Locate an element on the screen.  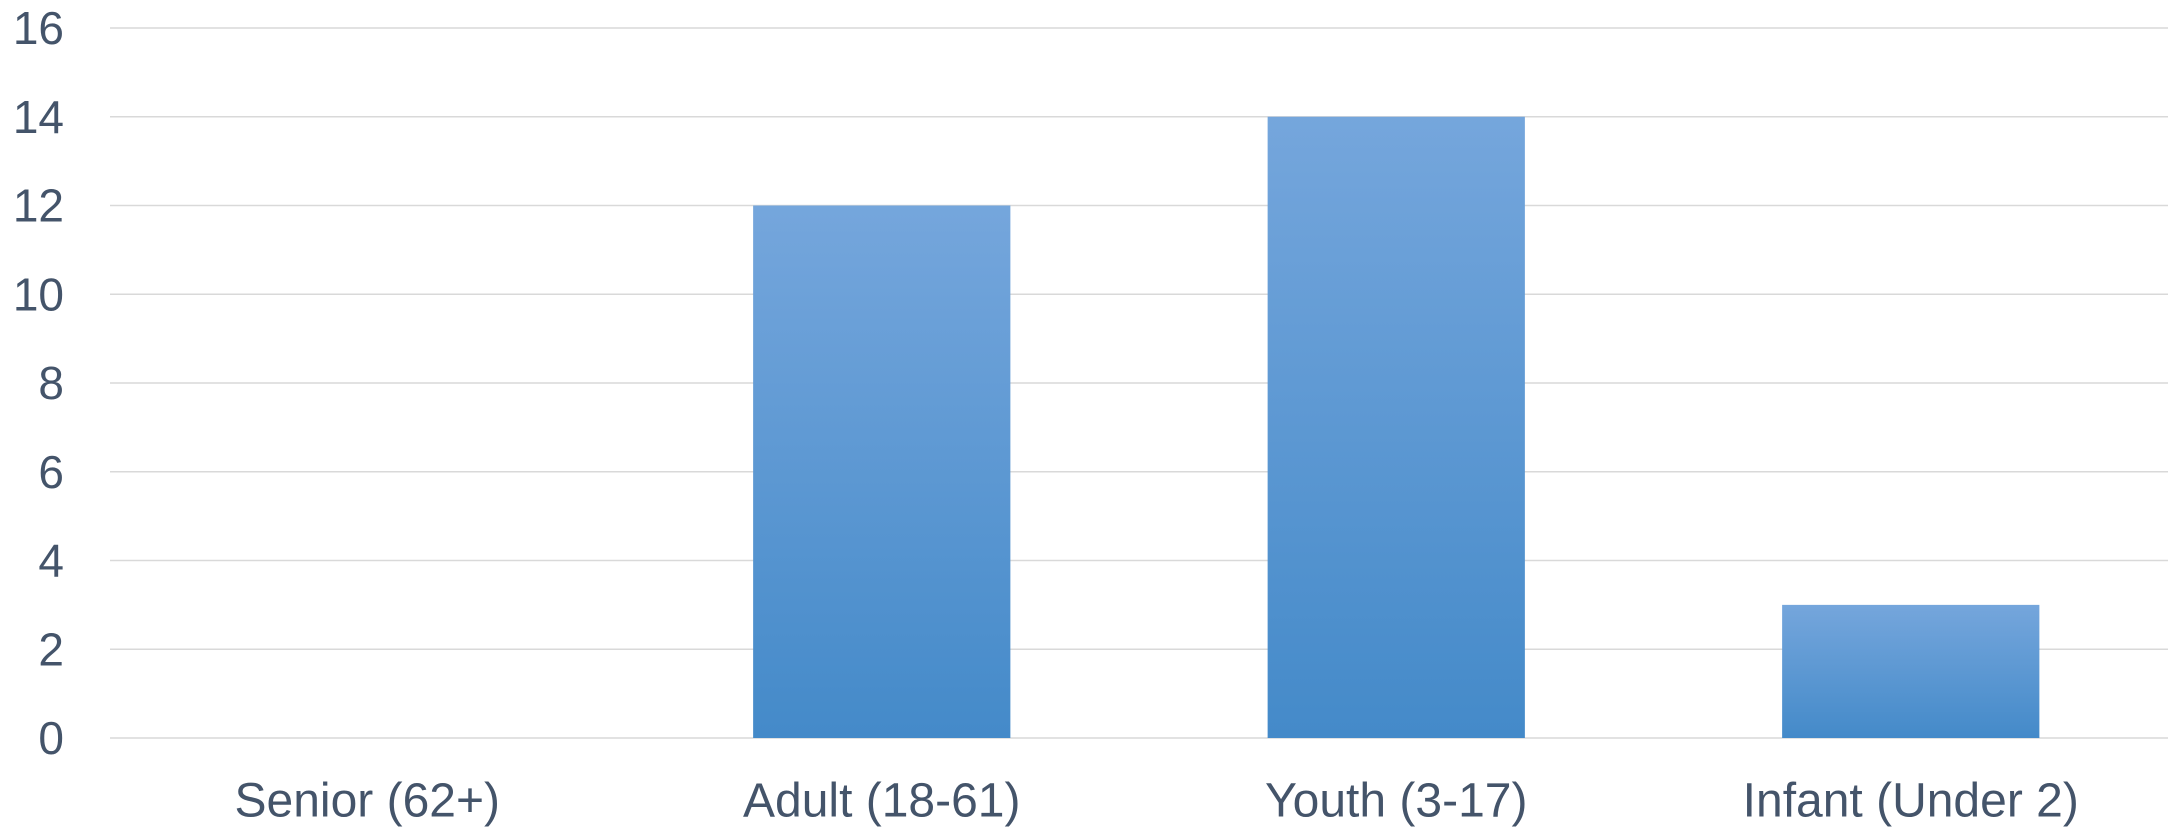
y-axis-tick-labels: 0 2 4 6 8 10 12 14 16 is located at coordinates (38, 383).